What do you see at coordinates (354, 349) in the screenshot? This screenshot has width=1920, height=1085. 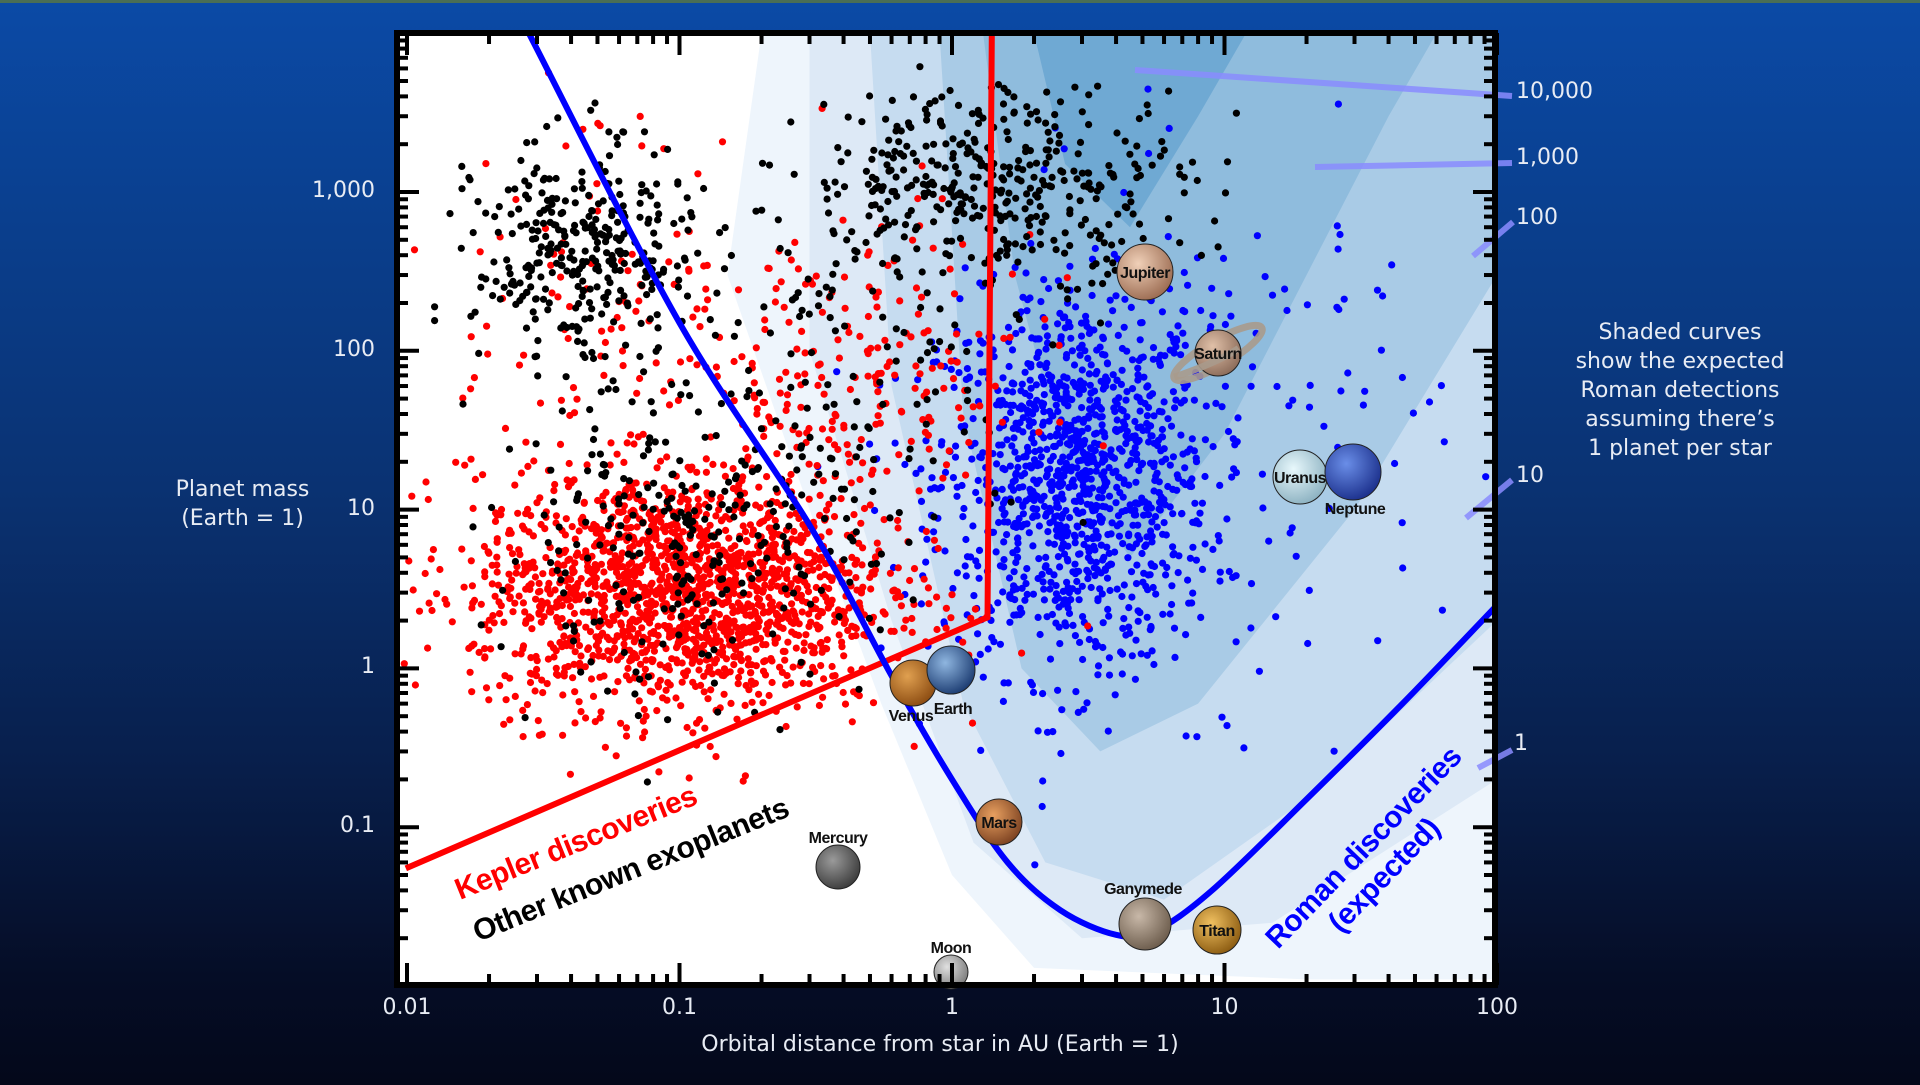 I see `y-tick-label: 100` at bounding box center [354, 349].